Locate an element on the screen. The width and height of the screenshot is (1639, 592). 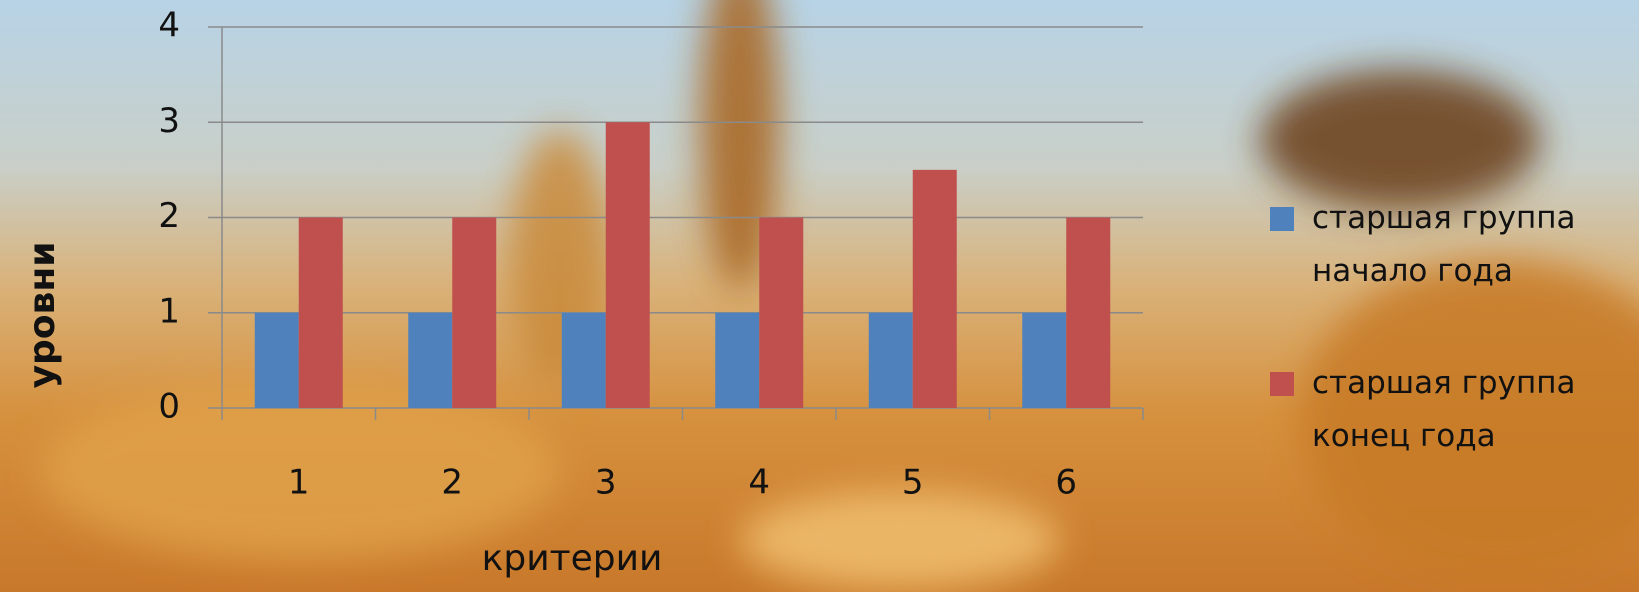
x-tick-label: 4 is located at coordinates (759, 483).